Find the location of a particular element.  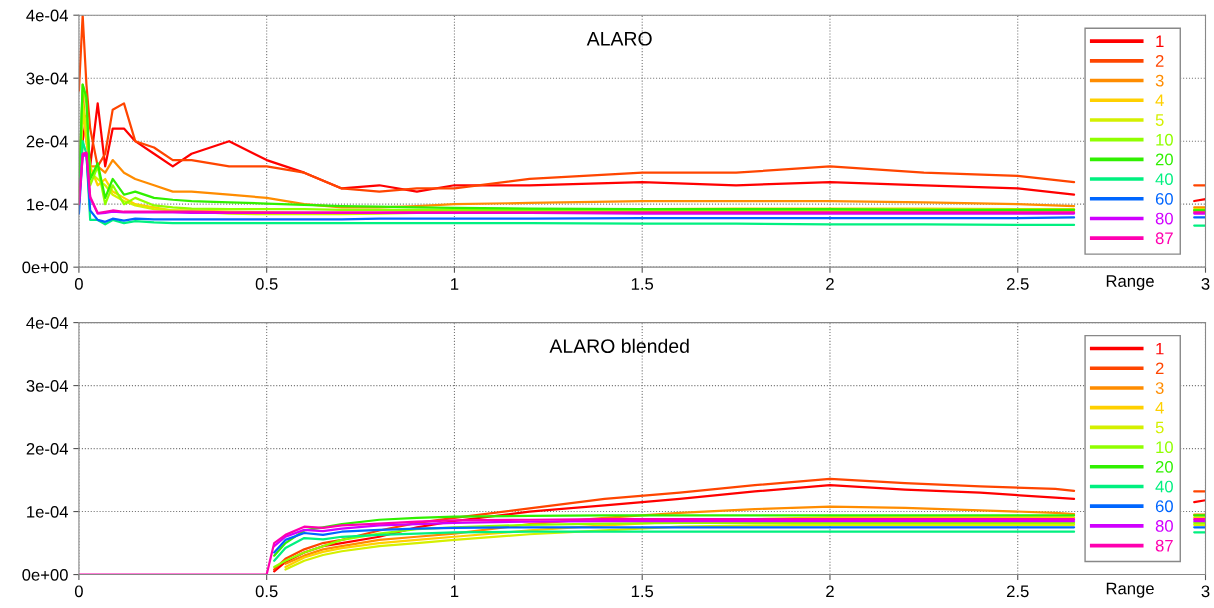

text: 1 is located at coordinates (1160, 348).